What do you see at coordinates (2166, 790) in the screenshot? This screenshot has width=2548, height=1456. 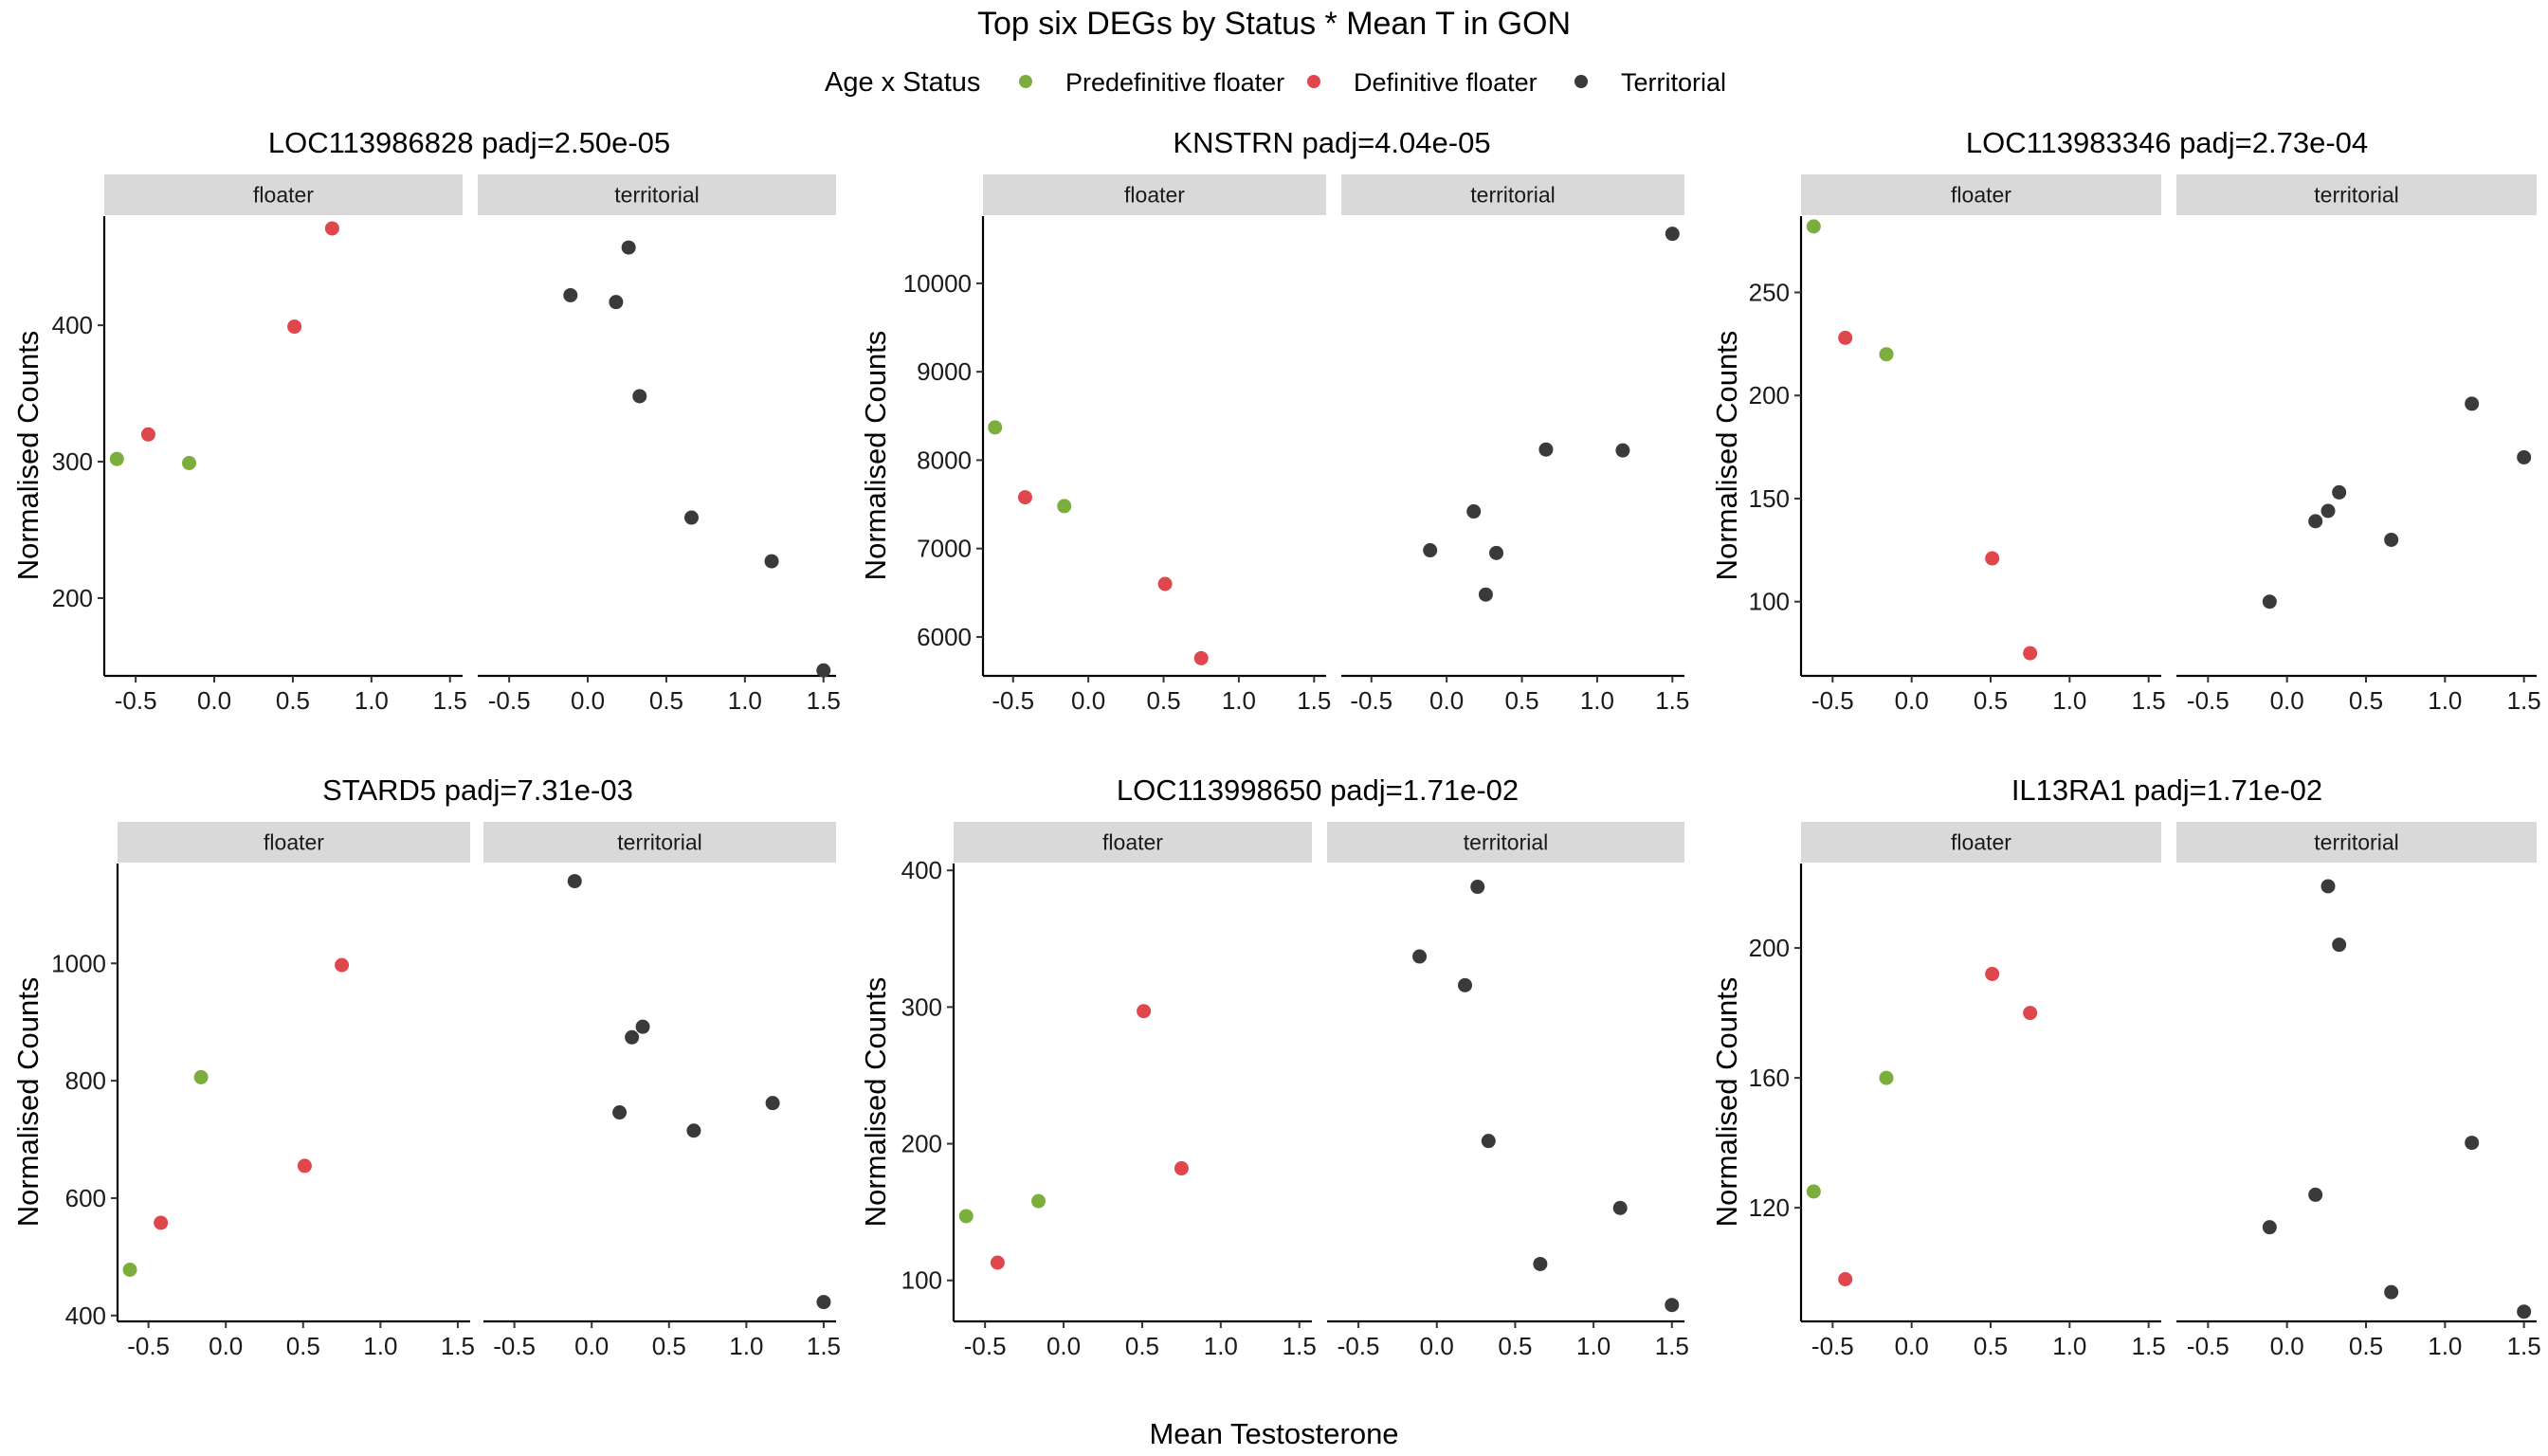 I see `panel-title: IL13RA1 padj=1.71e-02` at bounding box center [2166, 790].